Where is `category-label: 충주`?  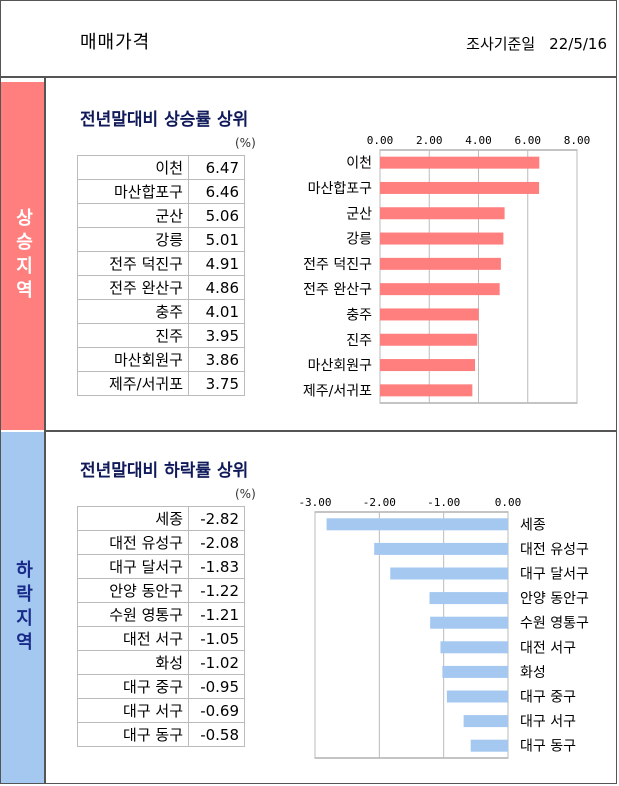
category-label: 충주 is located at coordinates (359, 315).